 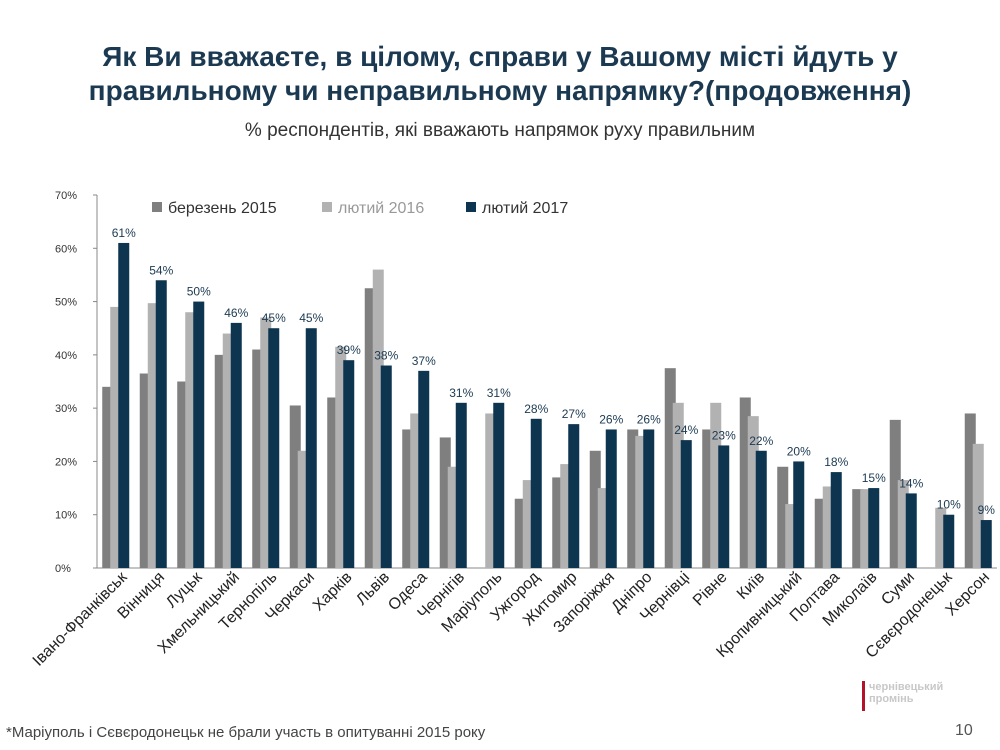 I want to click on legend-label: лютий 2016, so click(x=381, y=208).